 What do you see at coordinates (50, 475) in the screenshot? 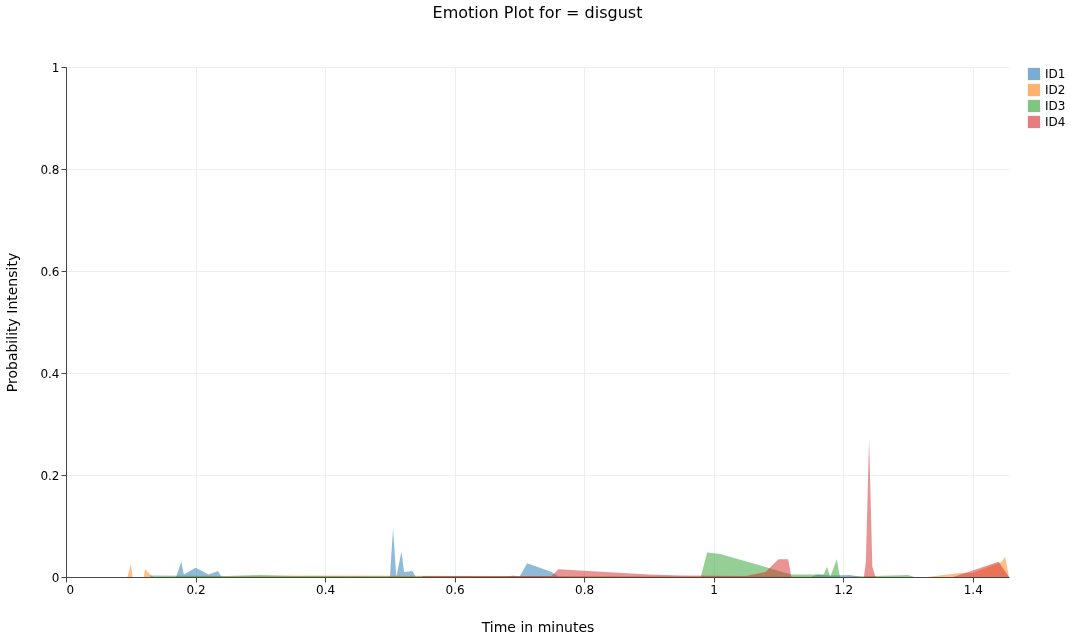
I see `y-tick-label: 0.2` at bounding box center [50, 475].